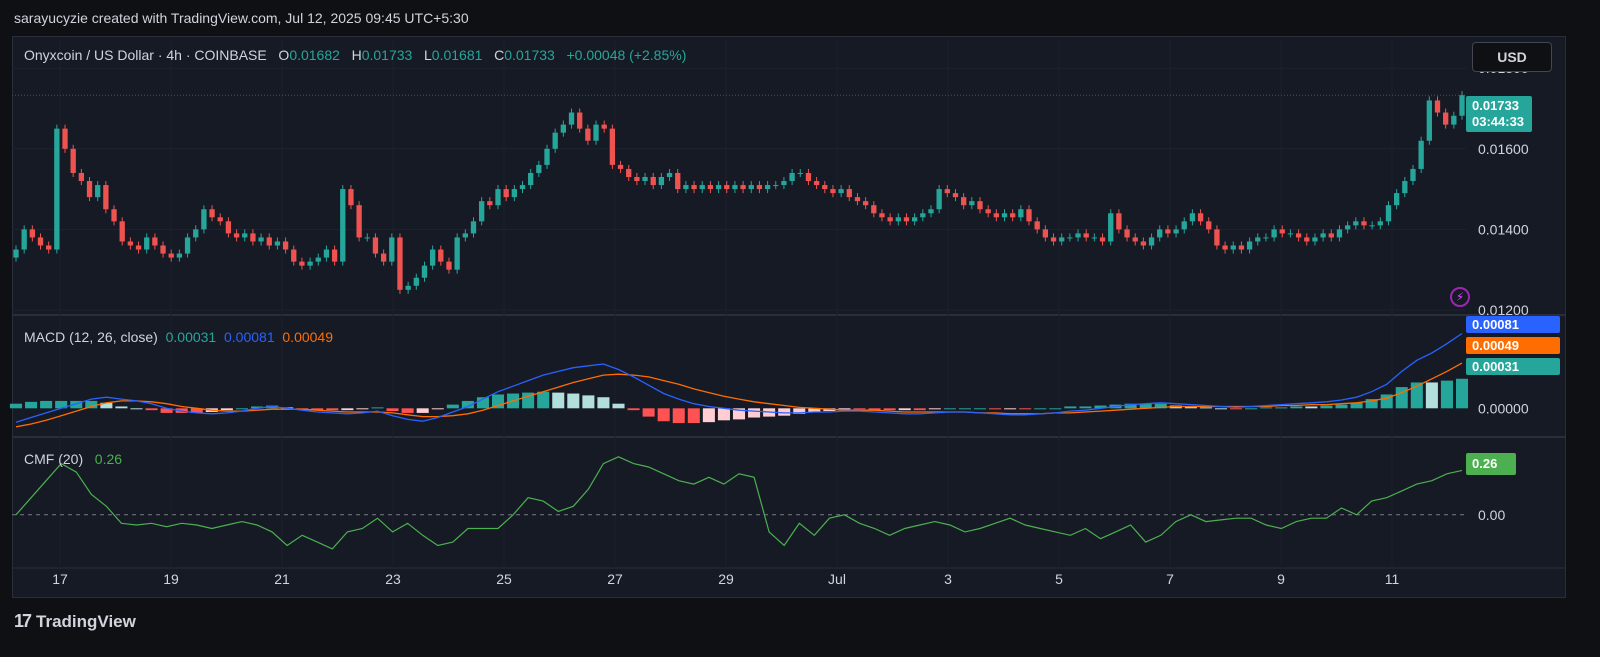 The image size is (1600, 657). I want to click on tradingview-logo: 17 TradingView, so click(75, 621).